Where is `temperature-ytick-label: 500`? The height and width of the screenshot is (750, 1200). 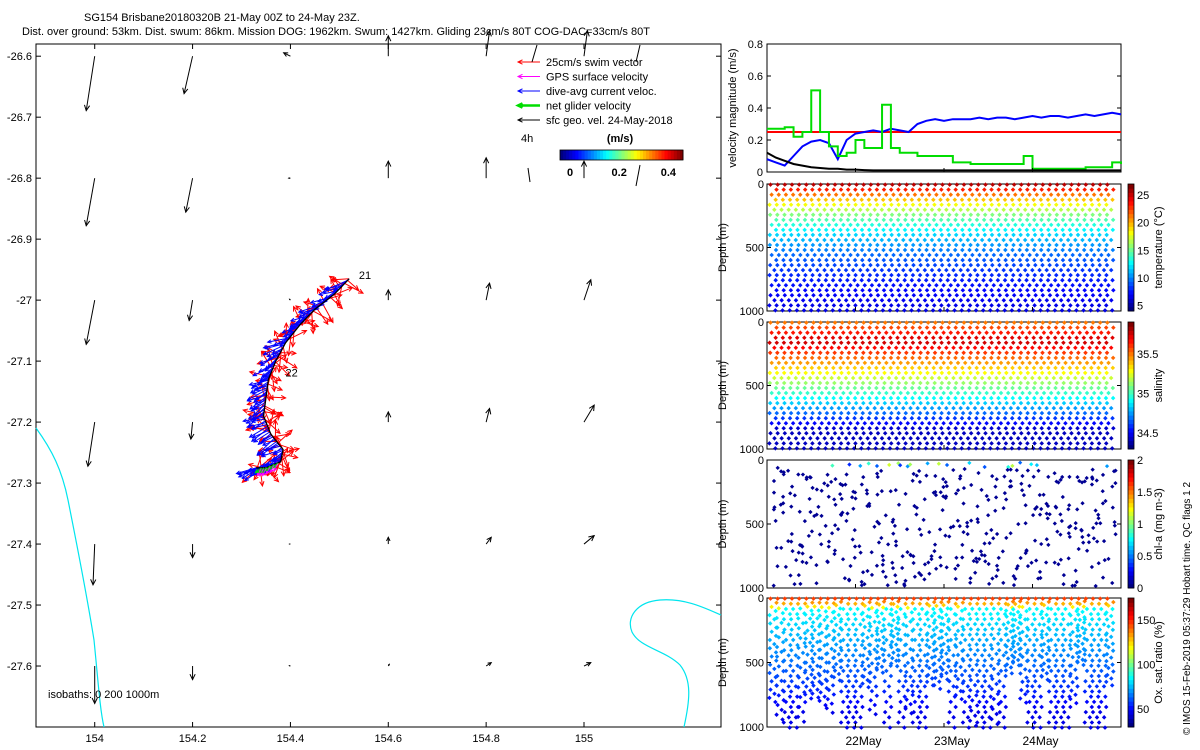 temperature-ytick-label: 500 is located at coordinates (755, 249).